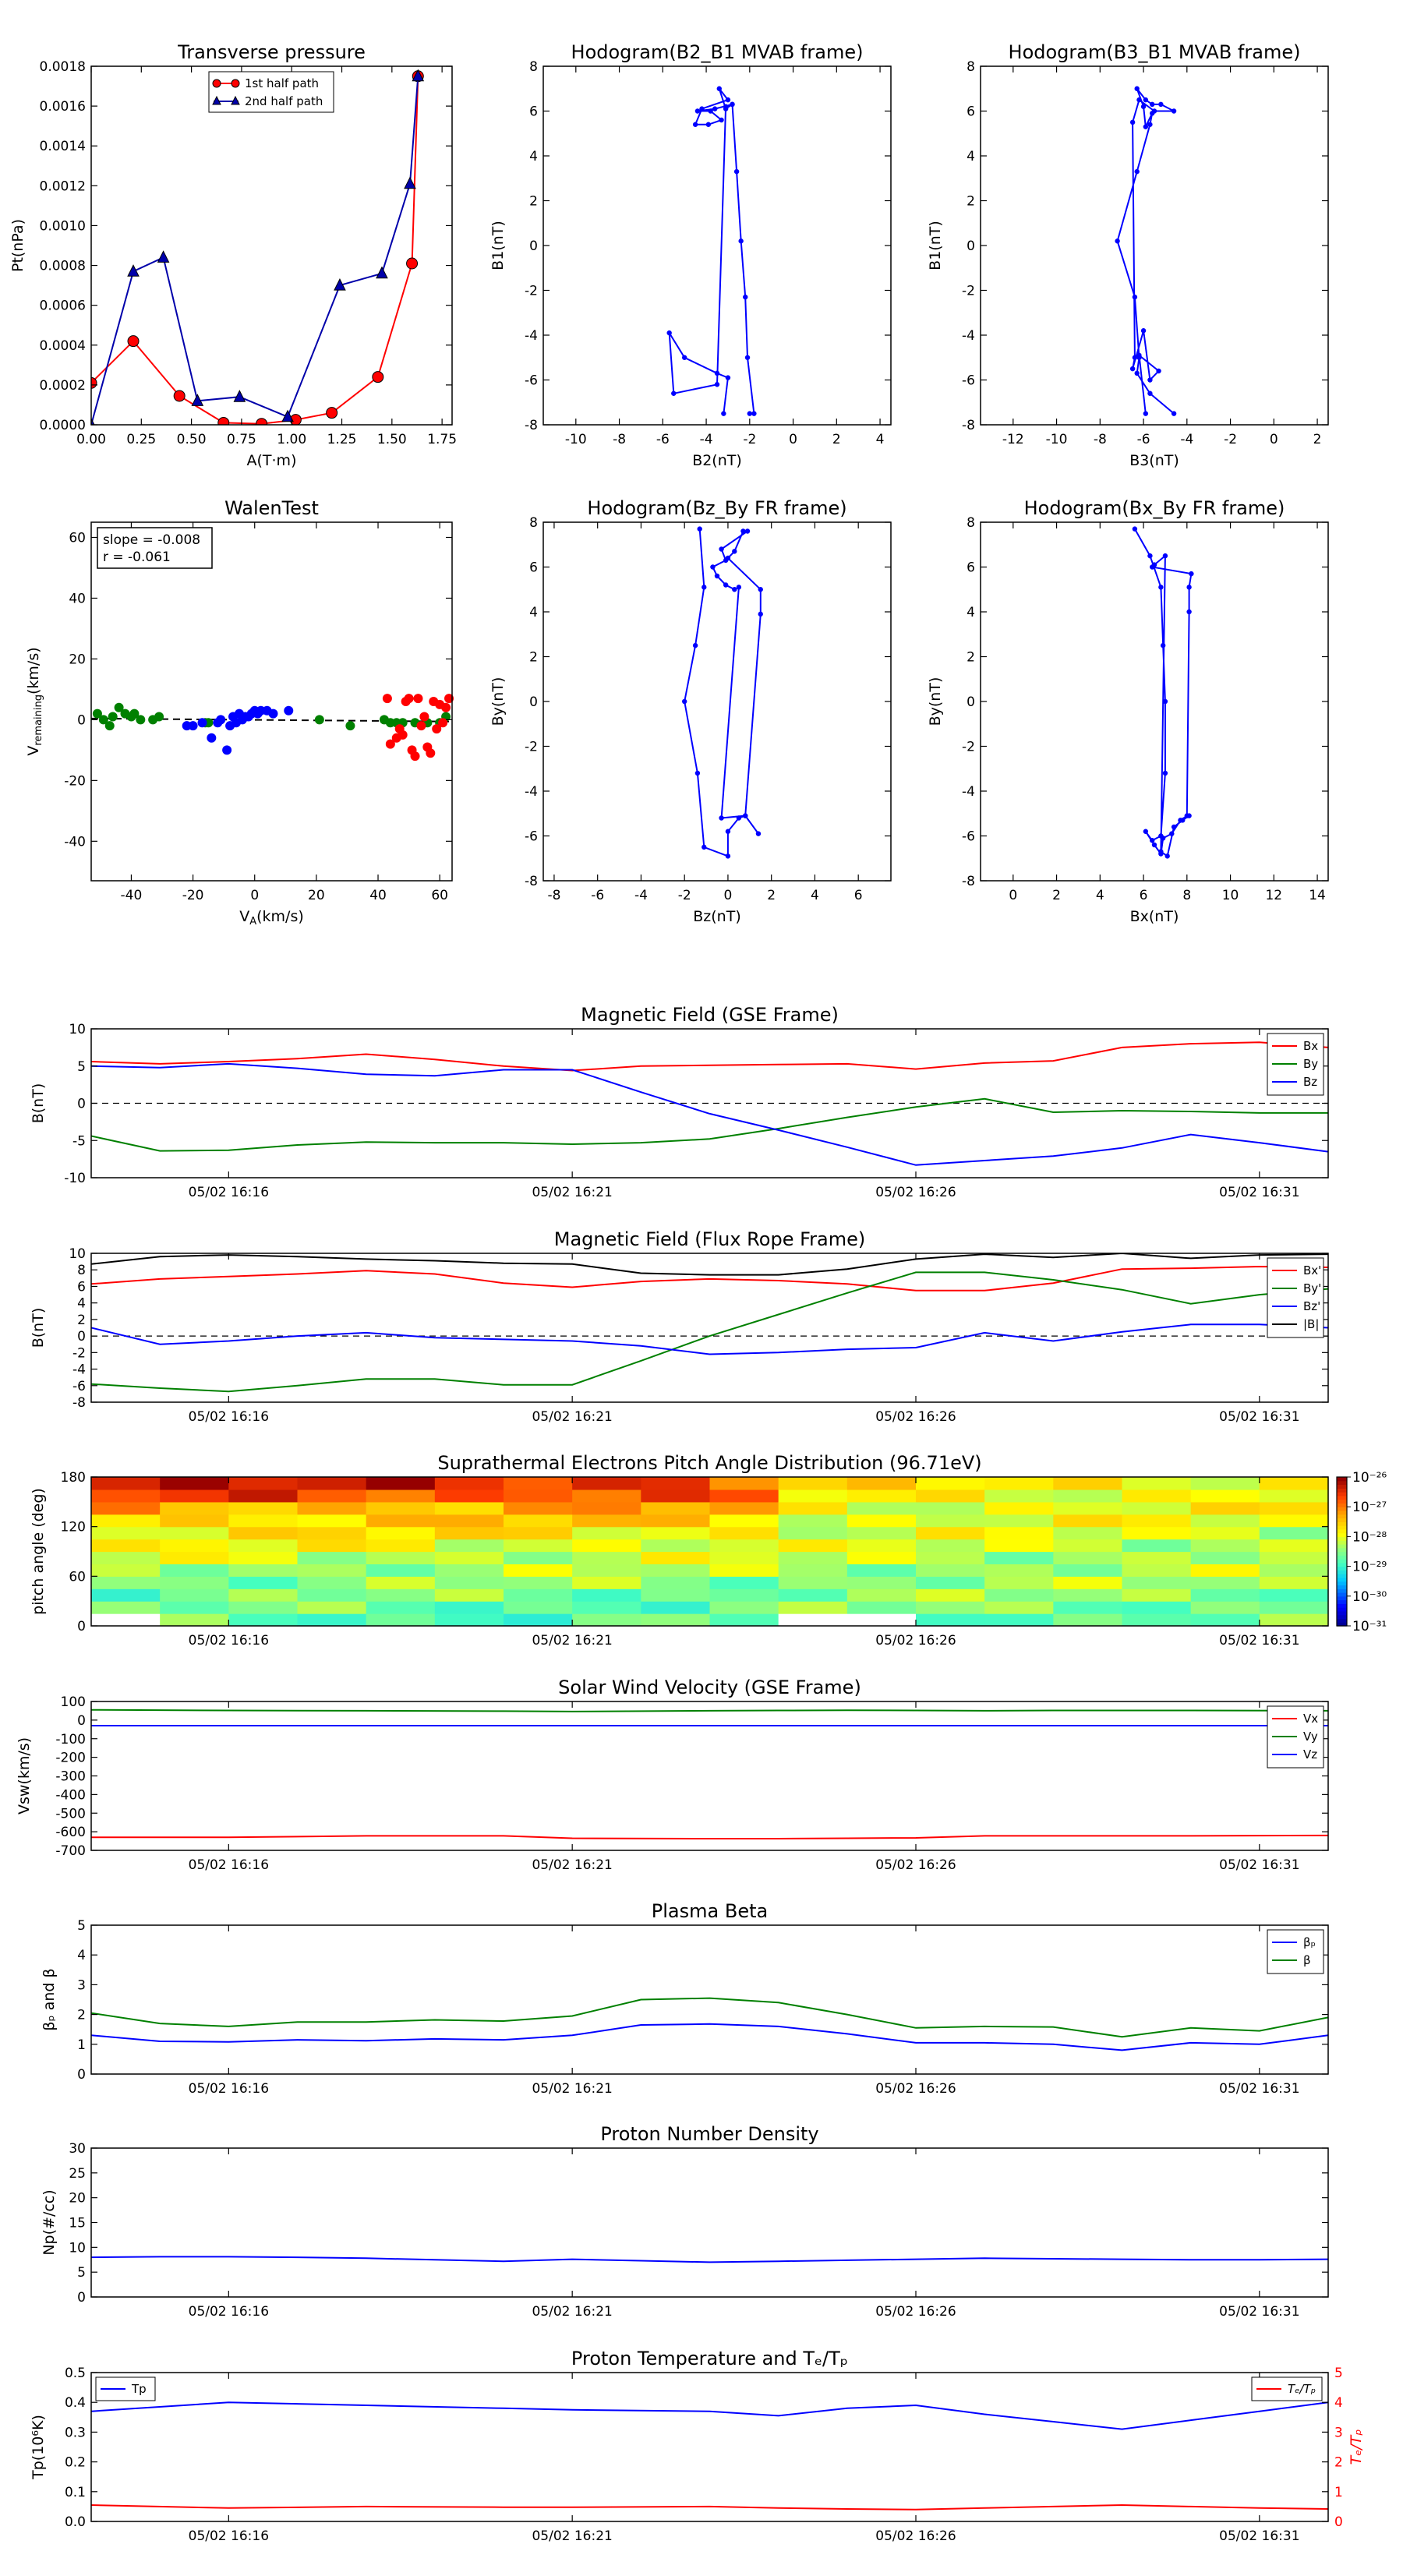 Image resolution: width=1403 pixels, height=2576 pixels. Describe the element at coordinates (81, 1320) in the screenshot. I see `y-tick-label: 2` at that location.